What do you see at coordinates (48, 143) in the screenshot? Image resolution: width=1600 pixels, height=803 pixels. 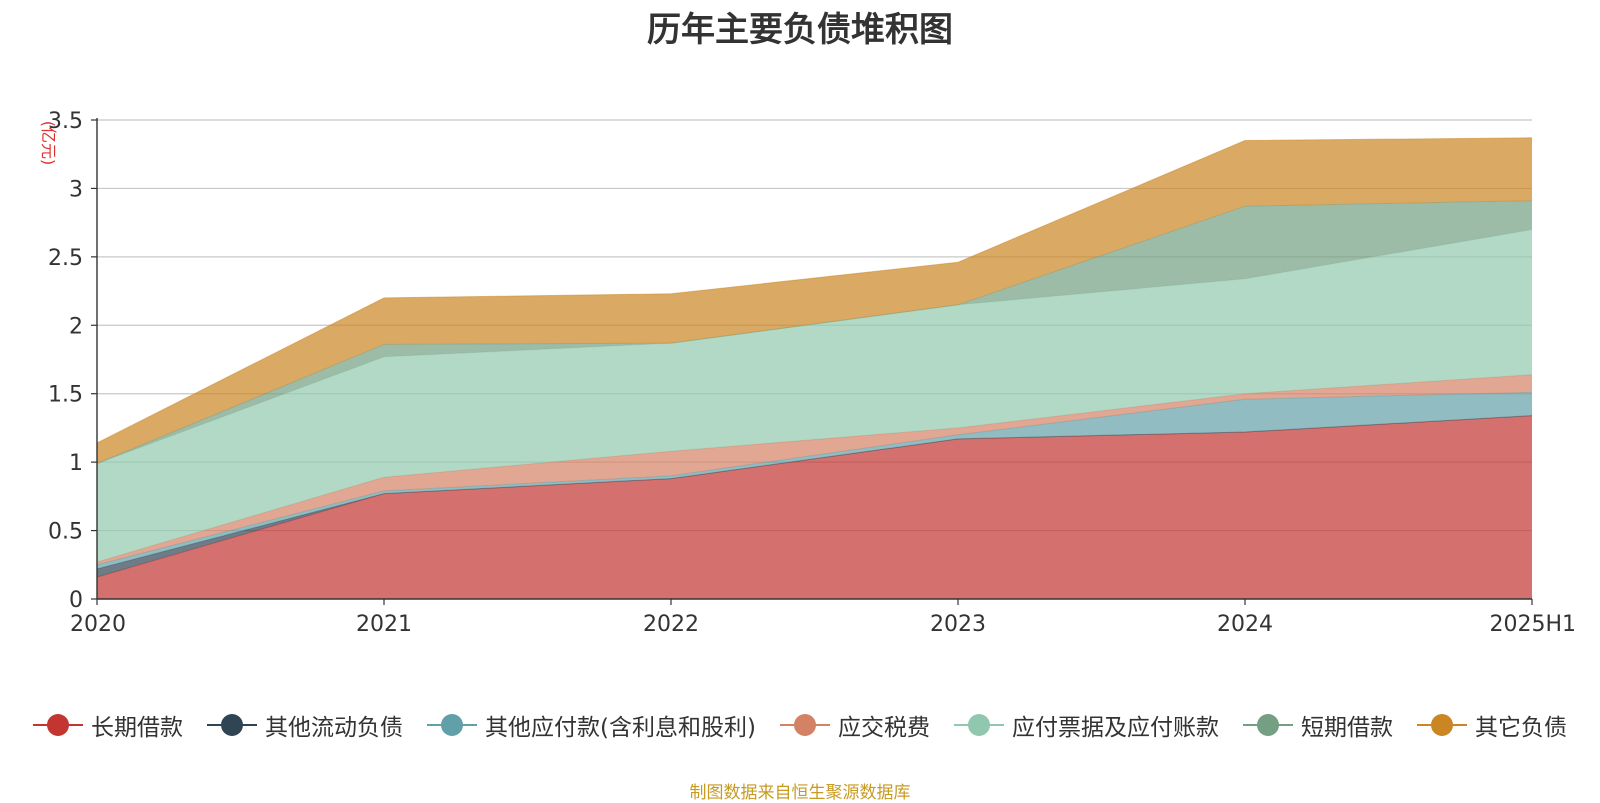 I see `y-axis-unit-label: (亿元)` at bounding box center [48, 143].